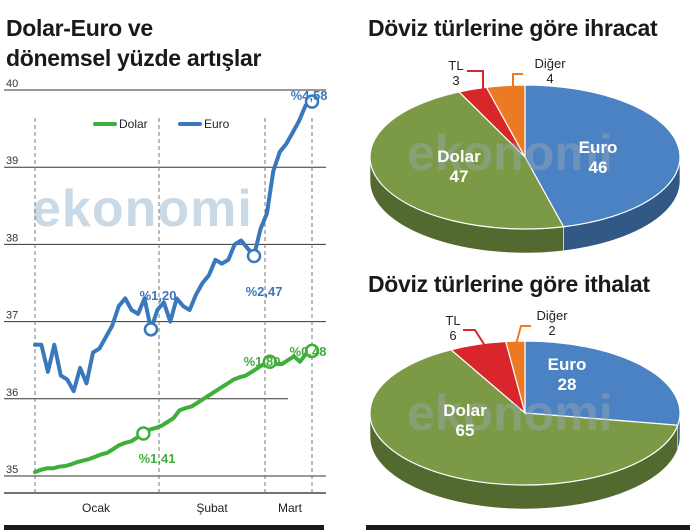 The height and width of the screenshot is (530, 690). I want to click on line-chart-title-2: dönemsel yüzde artışlar, so click(134, 58).